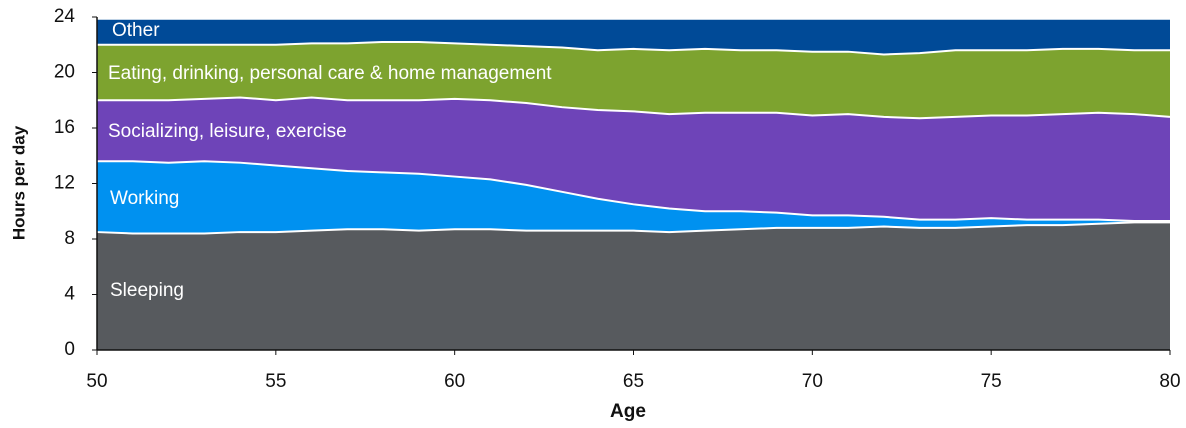  I want to click on area, so click(633, 37).